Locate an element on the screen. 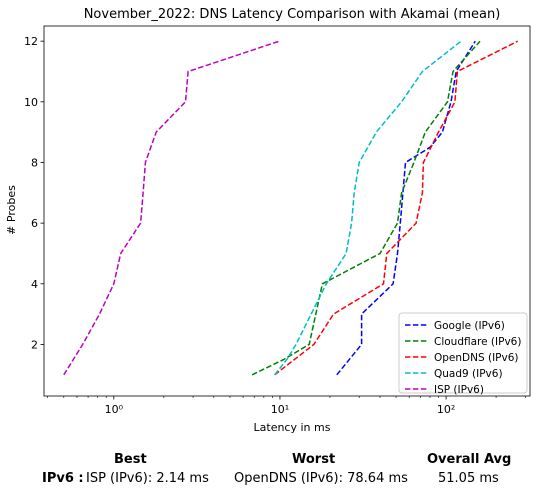 This screenshot has width=548, height=496. overall-avg-header: Overall Avg is located at coordinates (469, 459).